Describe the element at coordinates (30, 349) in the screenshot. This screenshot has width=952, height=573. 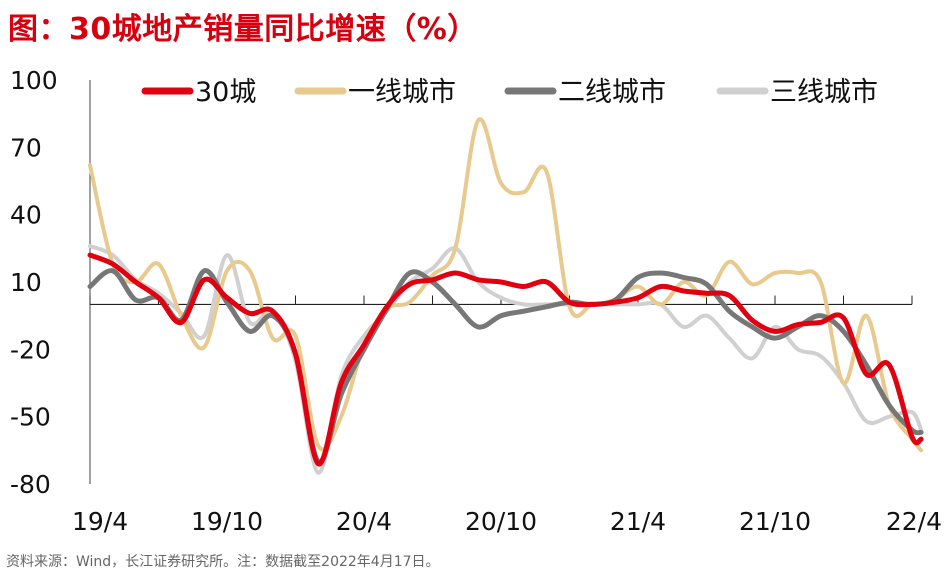
I see `y-tick-label: -20` at that location.